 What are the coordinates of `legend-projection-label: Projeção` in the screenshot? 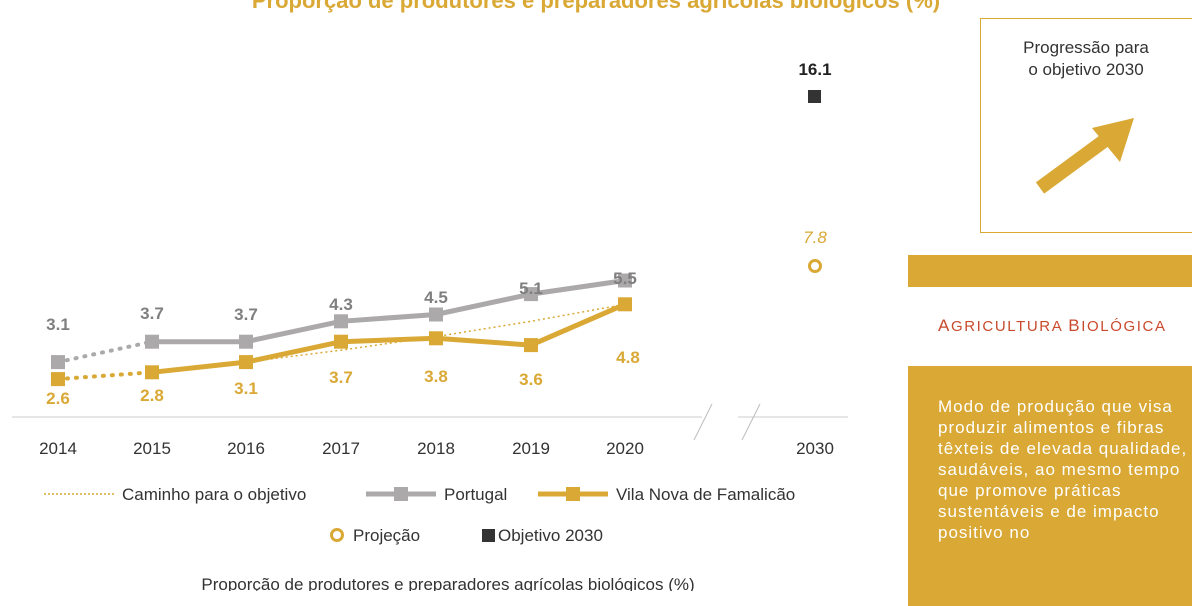 It's located at (386, 535).